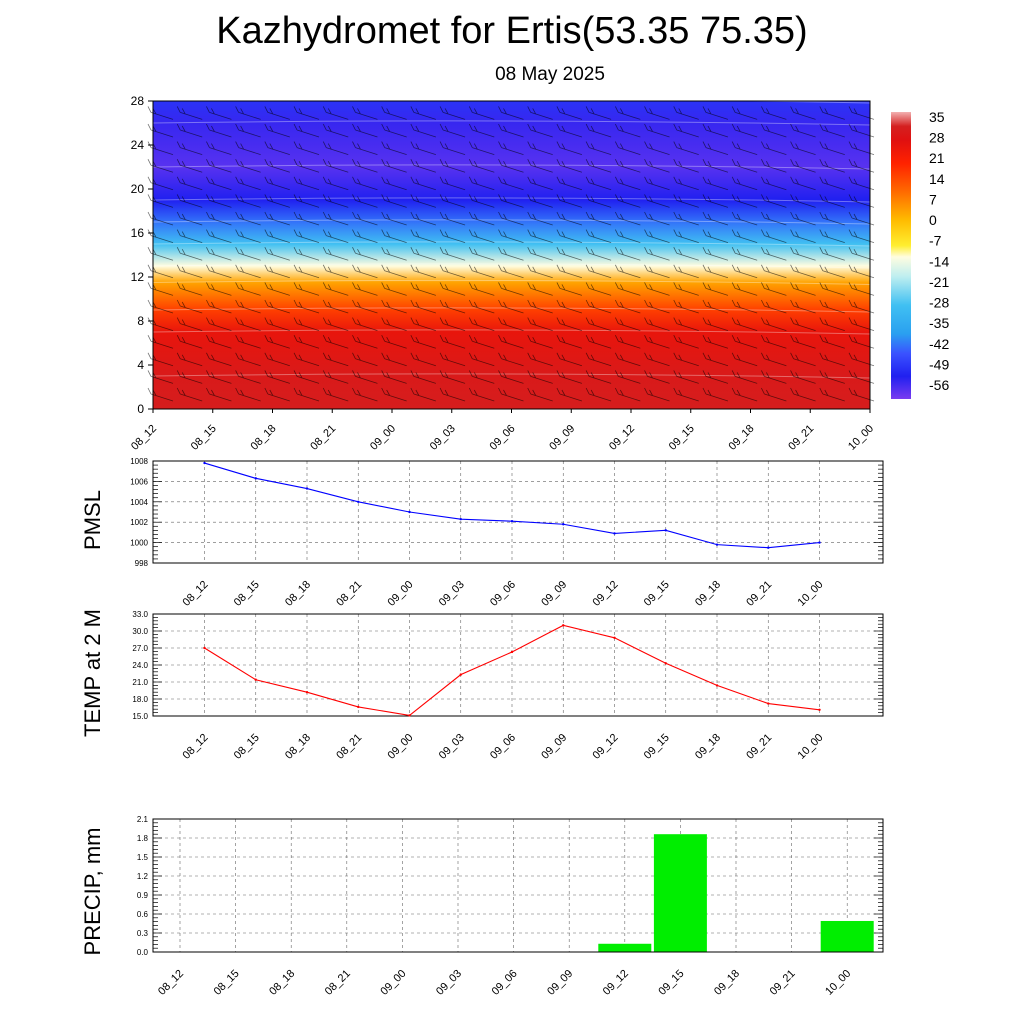 The image size is (1024, 1024). I want to click on contour-line, so click(511, 123).